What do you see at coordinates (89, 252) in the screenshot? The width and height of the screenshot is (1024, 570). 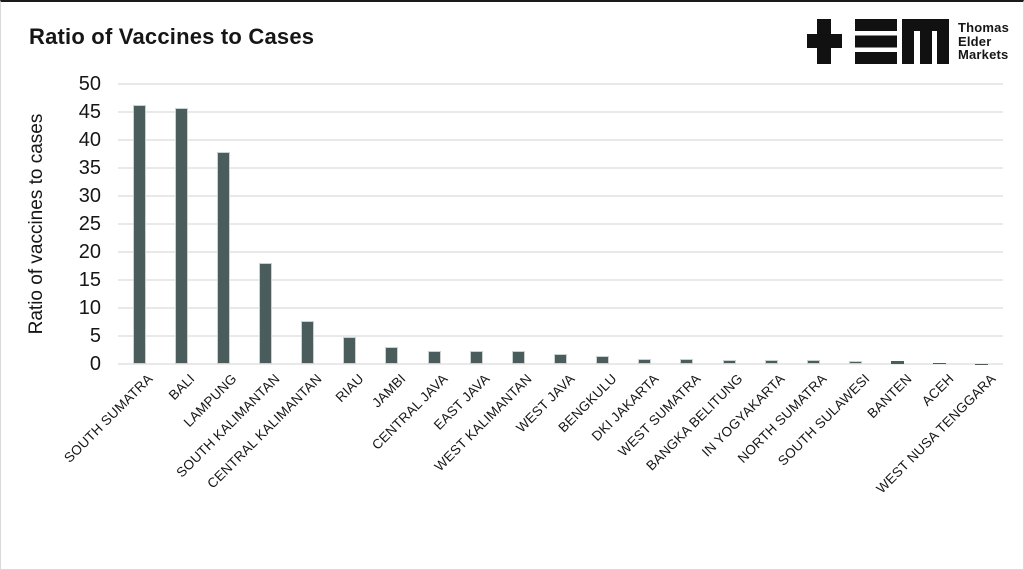 I see `y-tick-label: 20` at bounding box center [89, 252].